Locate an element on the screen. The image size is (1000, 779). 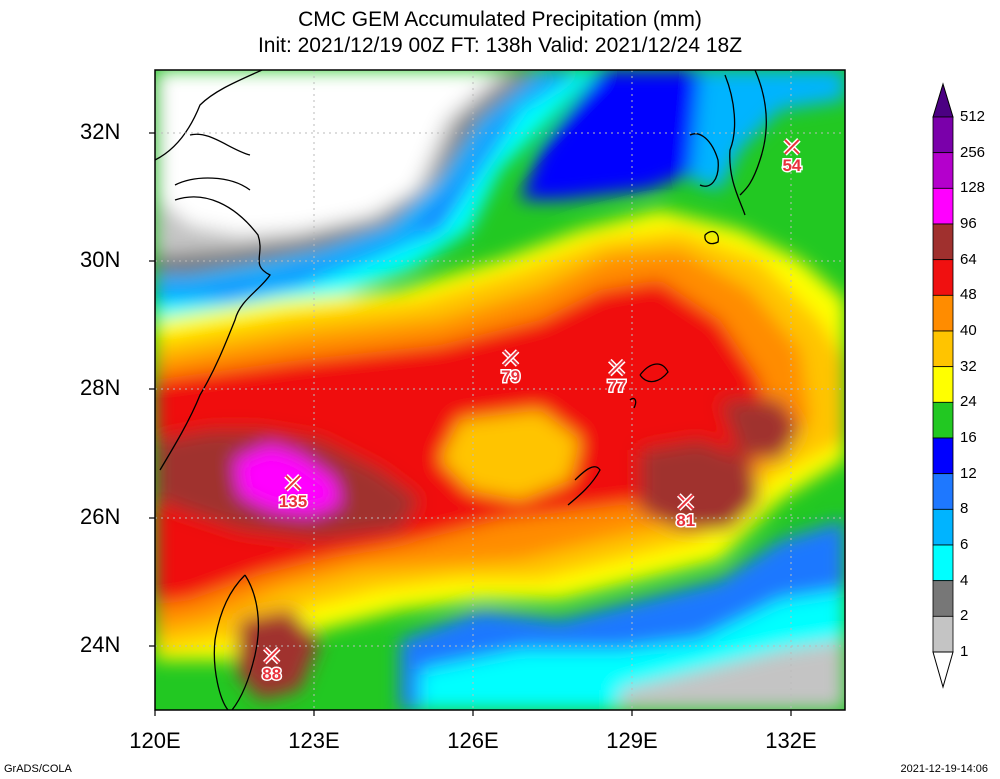
lon-label-126e: 126E is located at coordinates (473, 740).